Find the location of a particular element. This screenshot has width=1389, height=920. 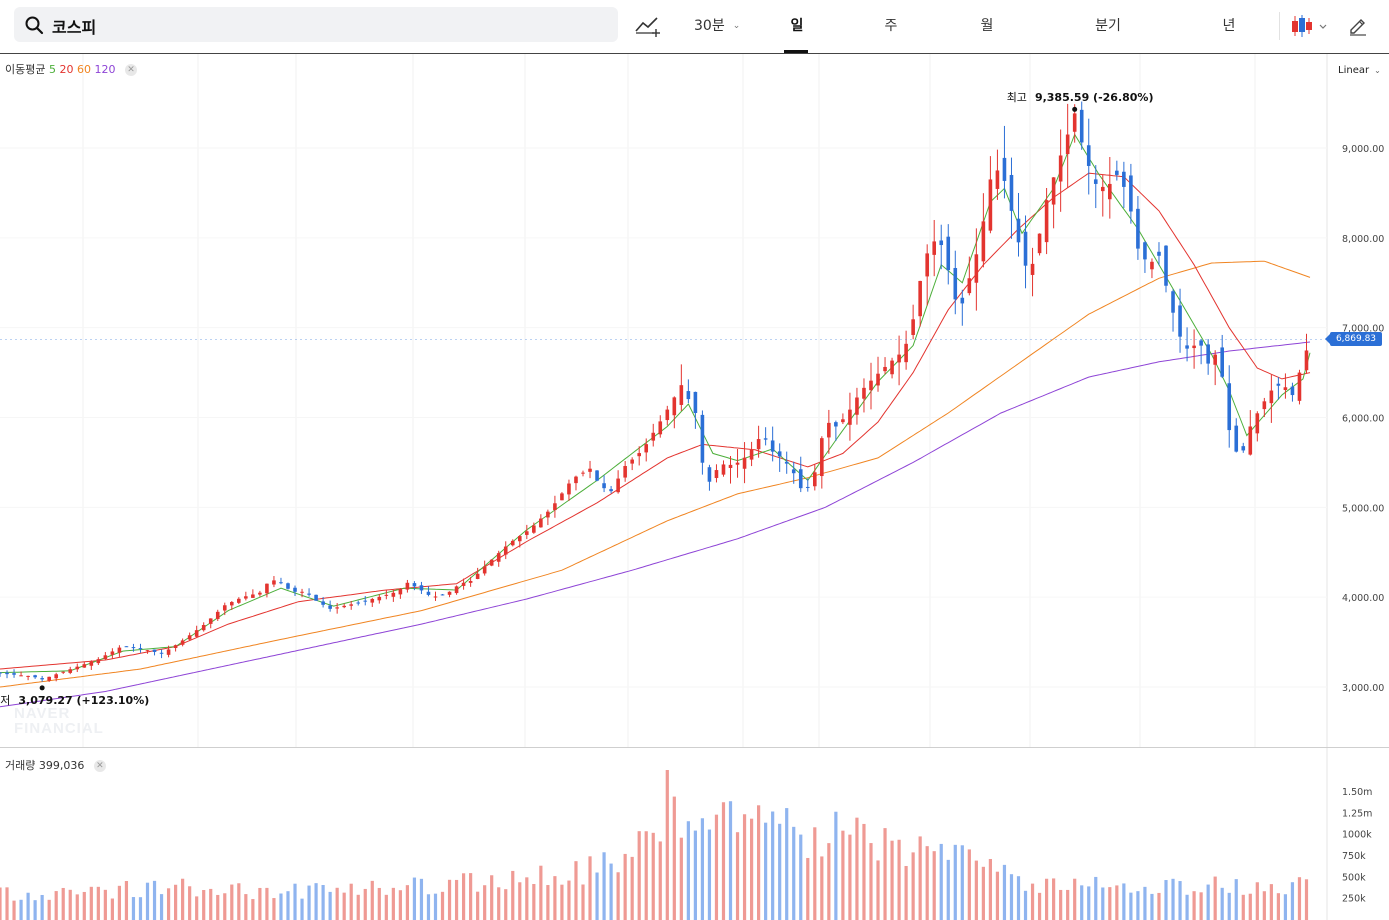

volume-tick-label: 1.50m is located at coordinates (1357, 792).